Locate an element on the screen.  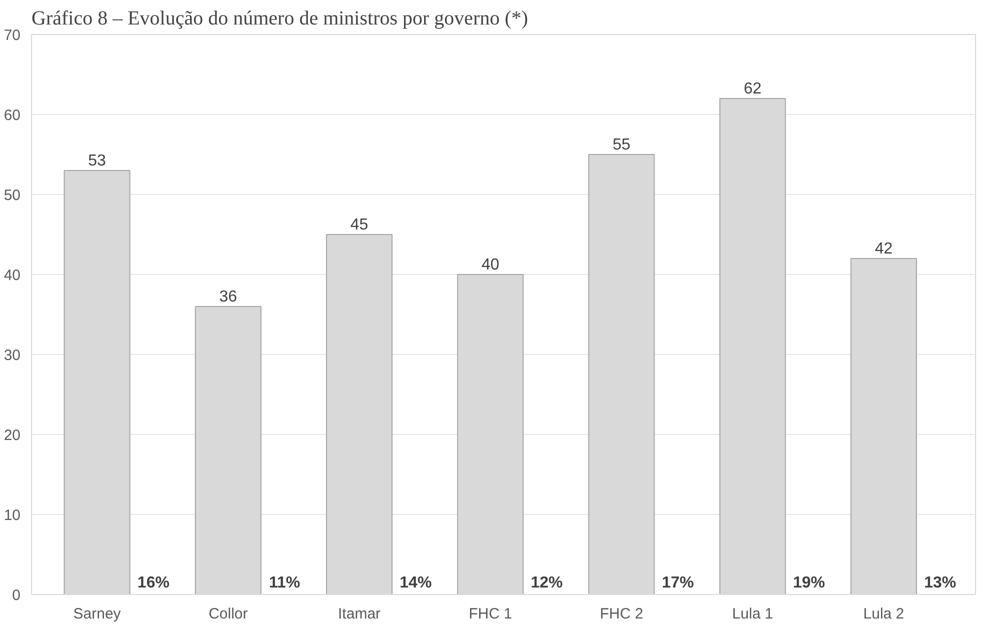
y-tick-label: 40 is located at coordinates (12, 275).